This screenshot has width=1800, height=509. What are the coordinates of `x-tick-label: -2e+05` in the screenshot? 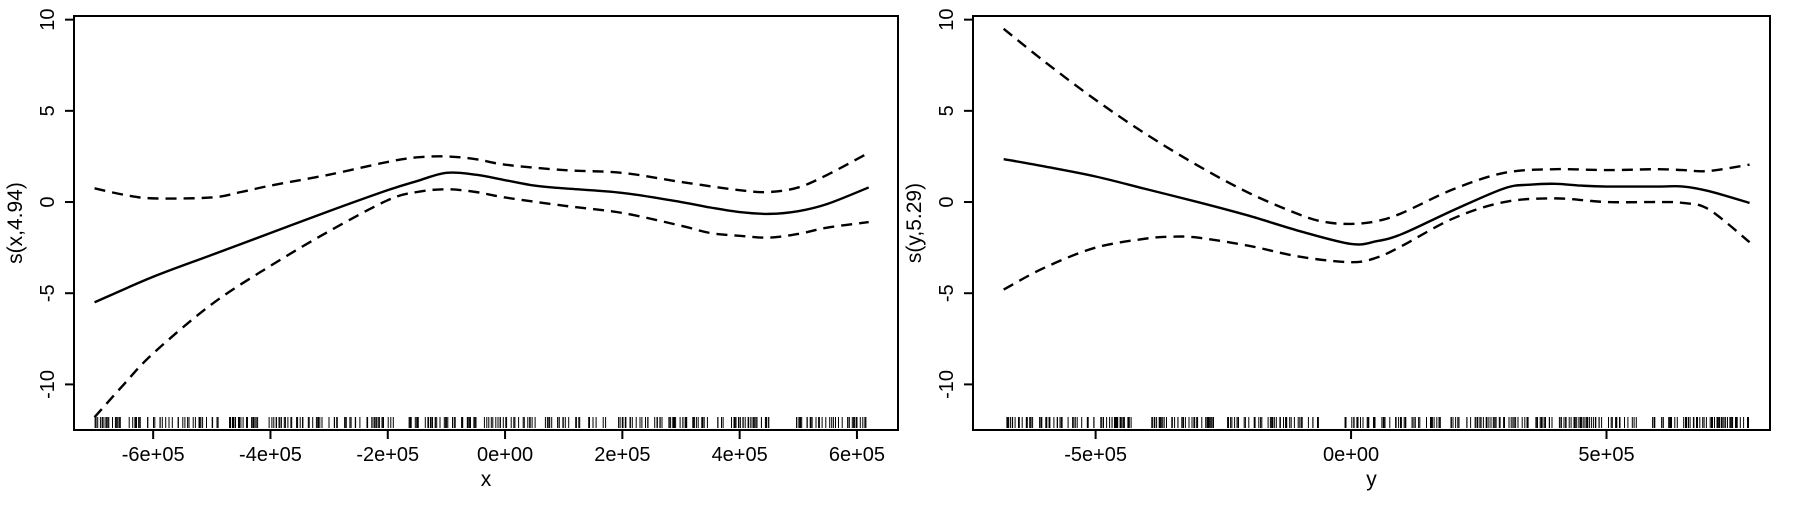 It's located at (387, 455).